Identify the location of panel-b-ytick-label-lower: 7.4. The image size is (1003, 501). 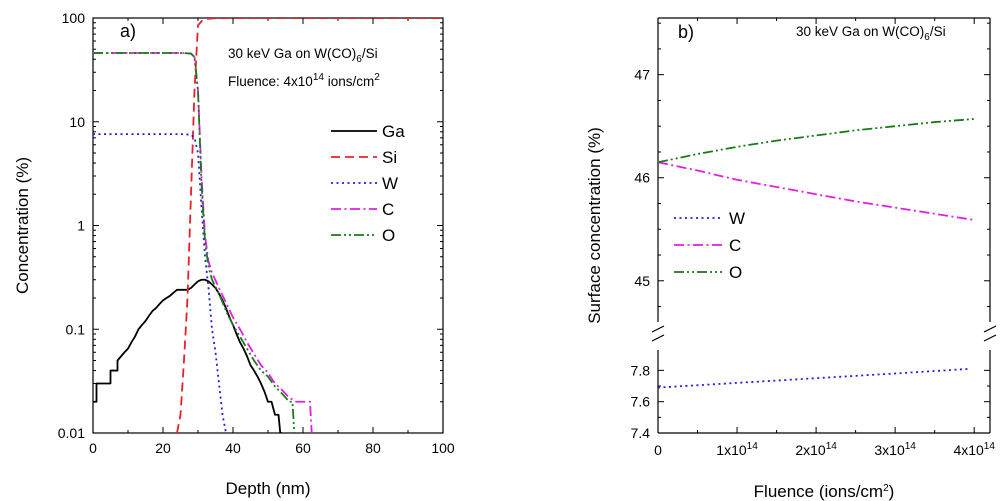
(641, 433).